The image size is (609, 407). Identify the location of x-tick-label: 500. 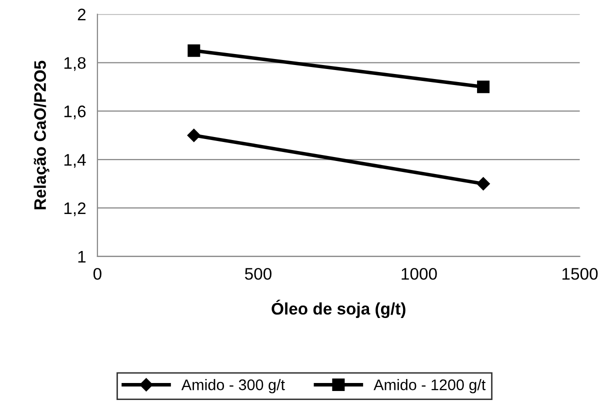
(258, 274).